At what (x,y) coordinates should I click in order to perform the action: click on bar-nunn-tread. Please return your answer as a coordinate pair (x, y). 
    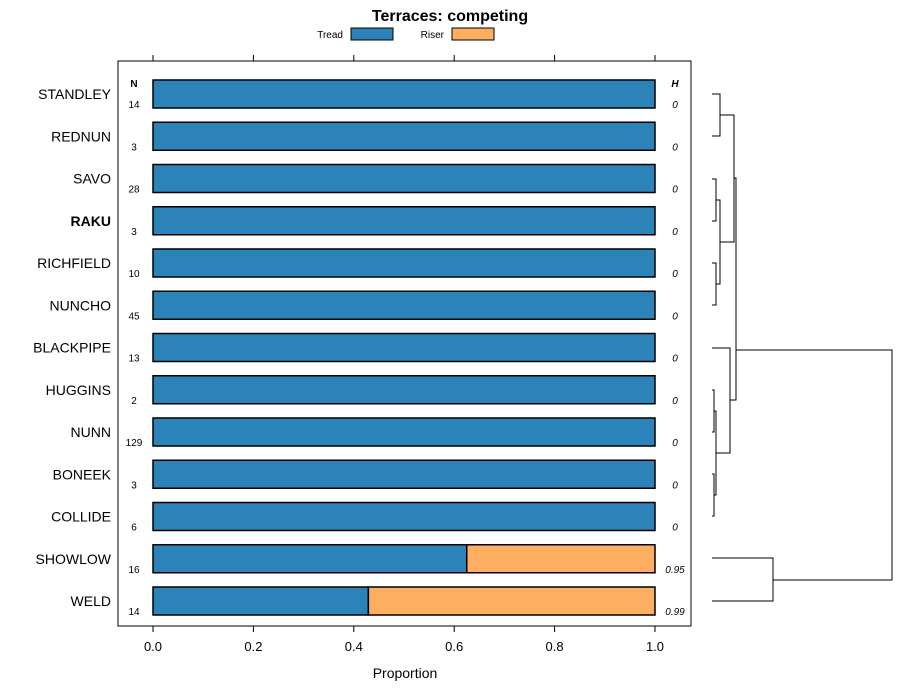
    Looking at the image, I should click on (404, 432).